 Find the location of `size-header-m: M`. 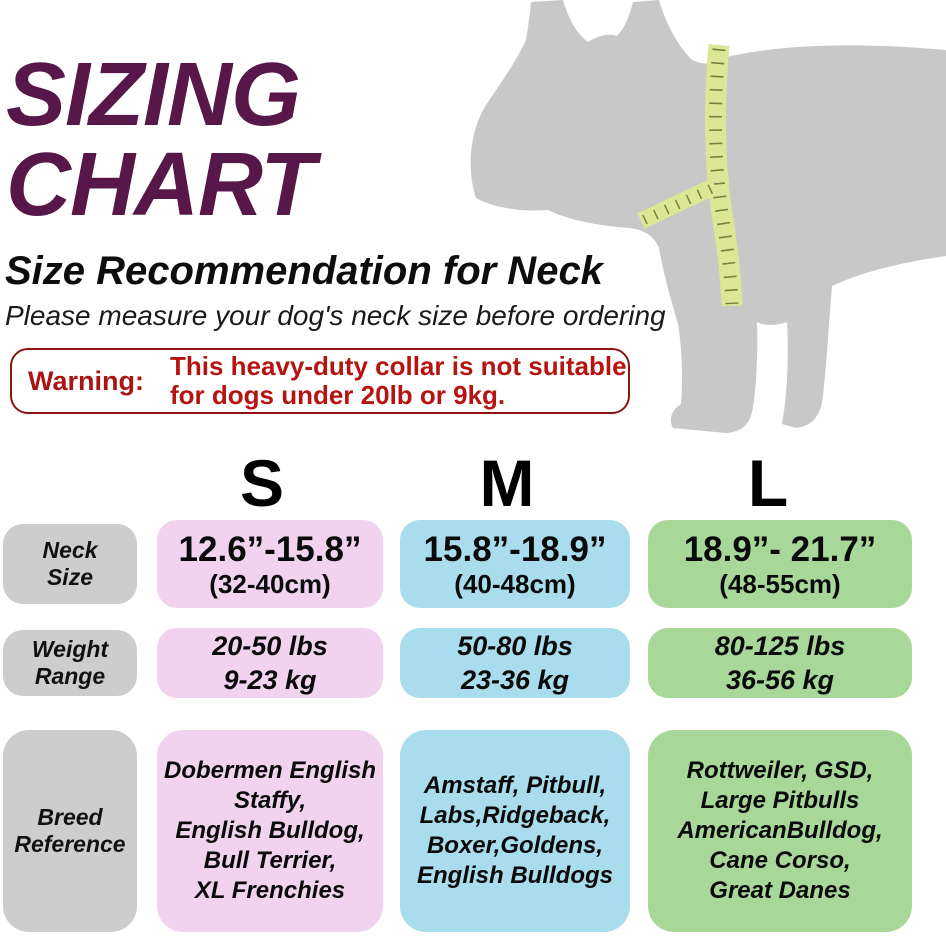

size-header-m: M is located at coordinates (507, 483).